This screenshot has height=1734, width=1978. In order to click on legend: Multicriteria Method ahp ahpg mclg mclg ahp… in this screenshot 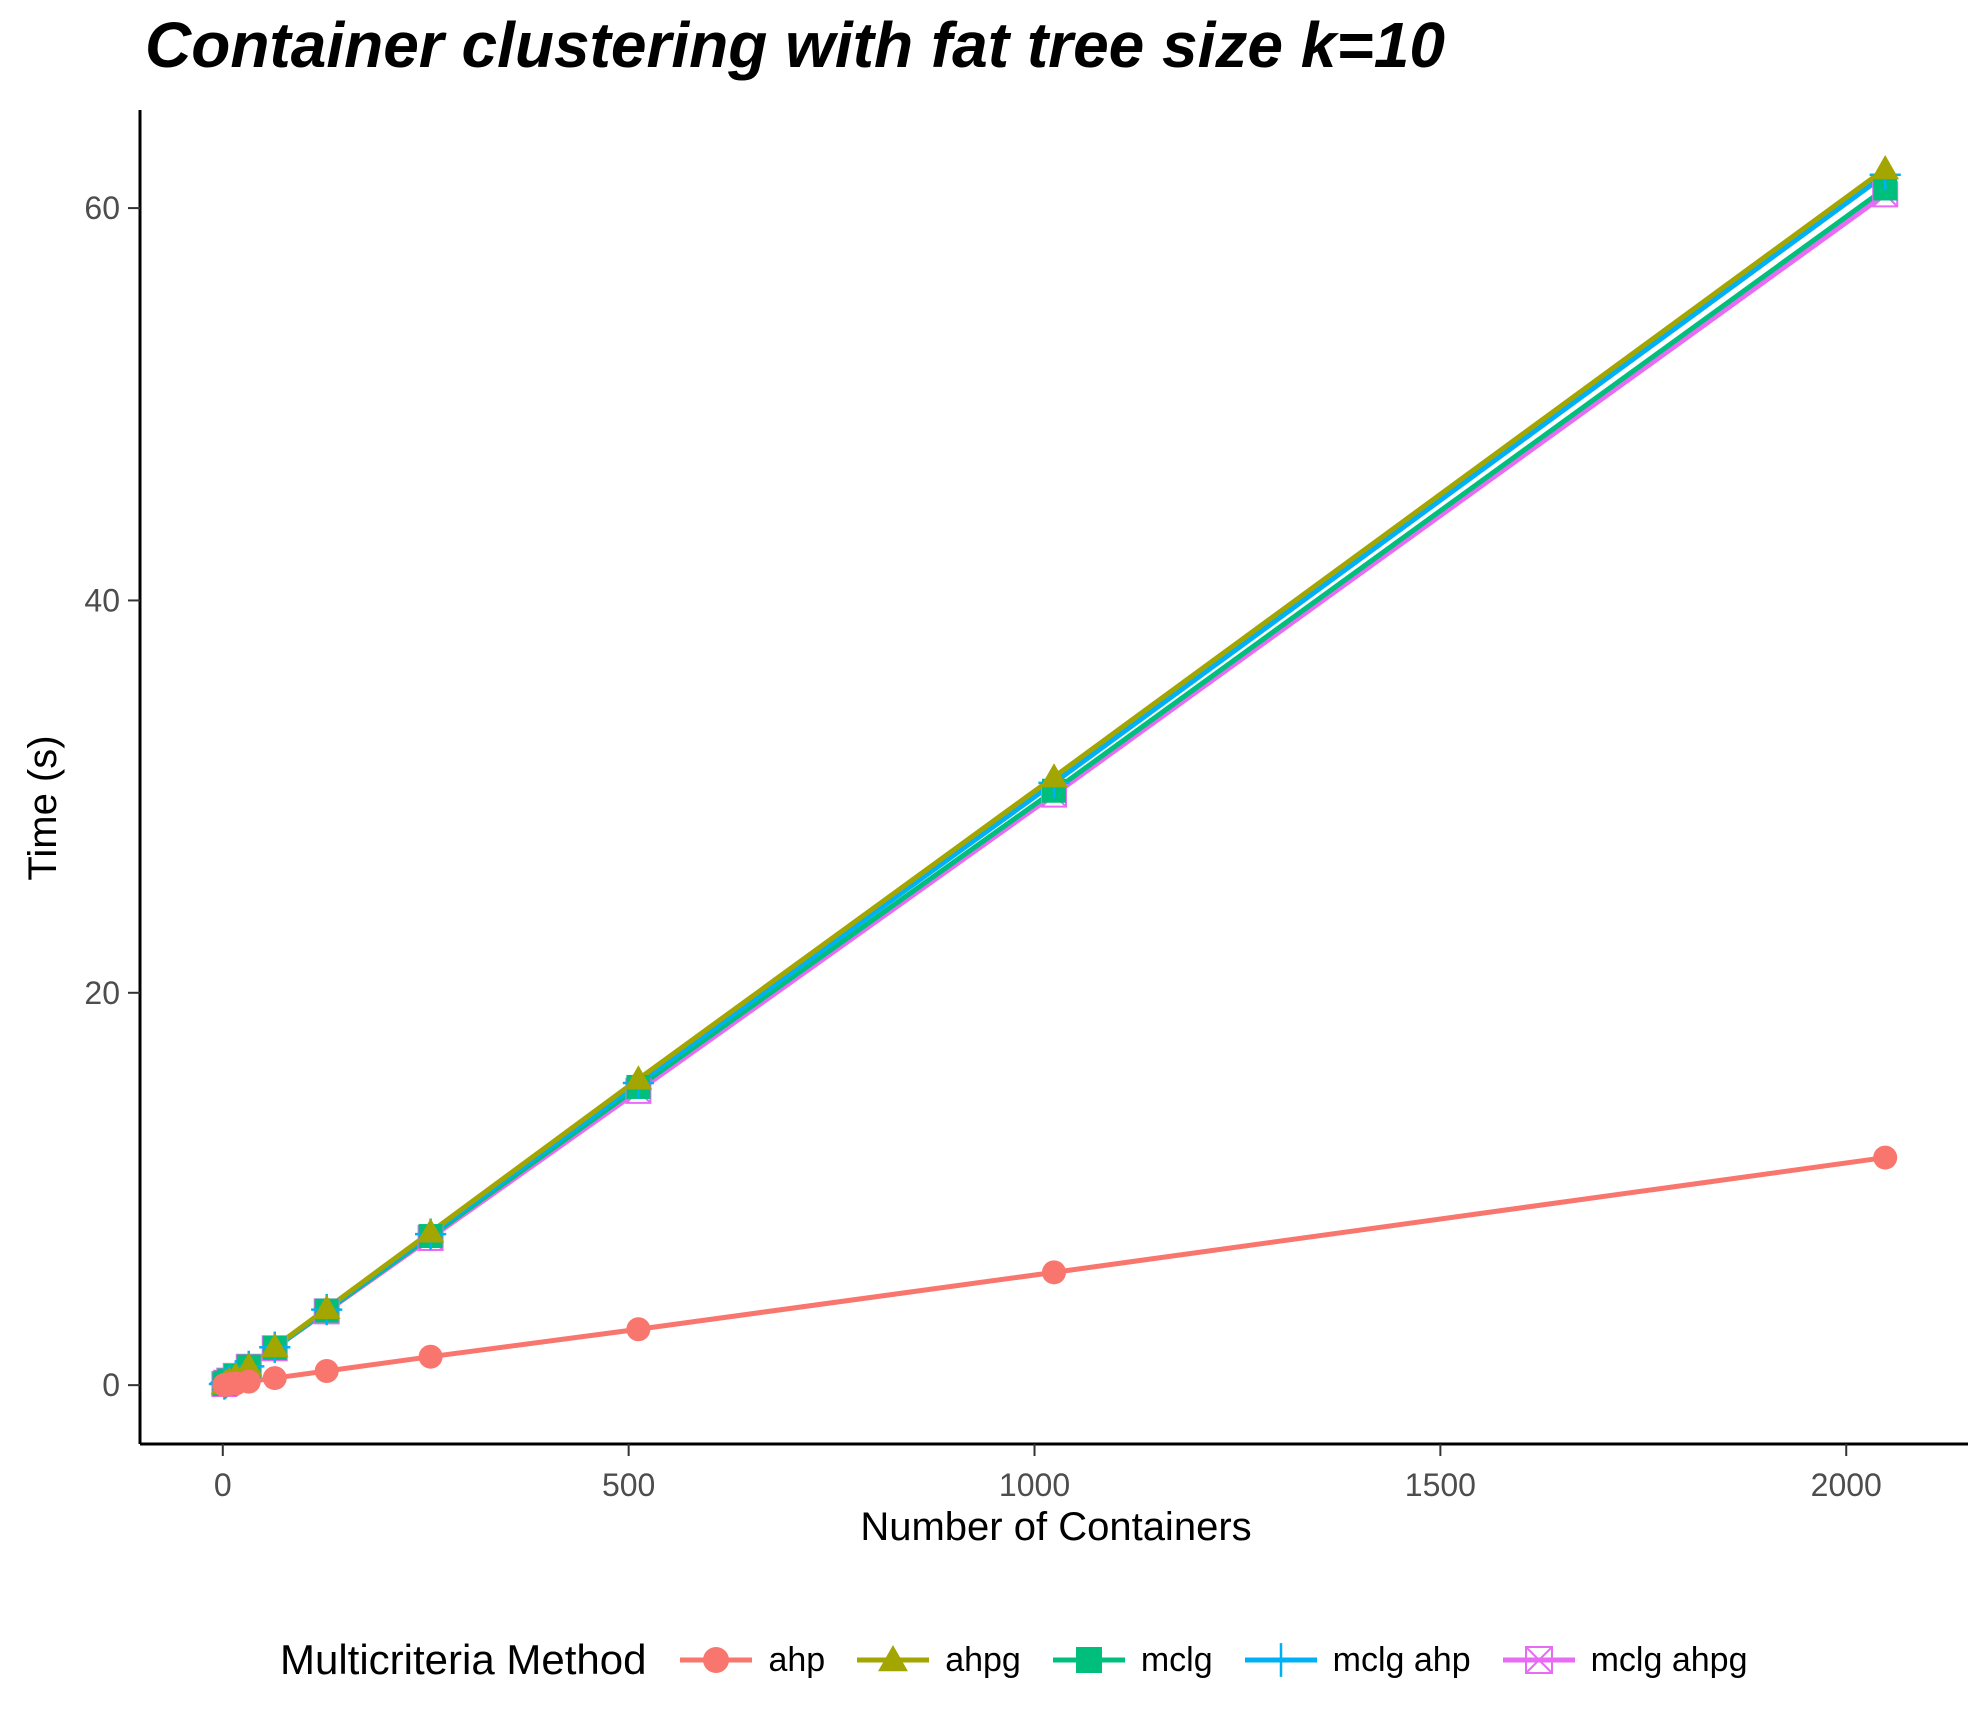, I will do `click(1026, 1660)`.